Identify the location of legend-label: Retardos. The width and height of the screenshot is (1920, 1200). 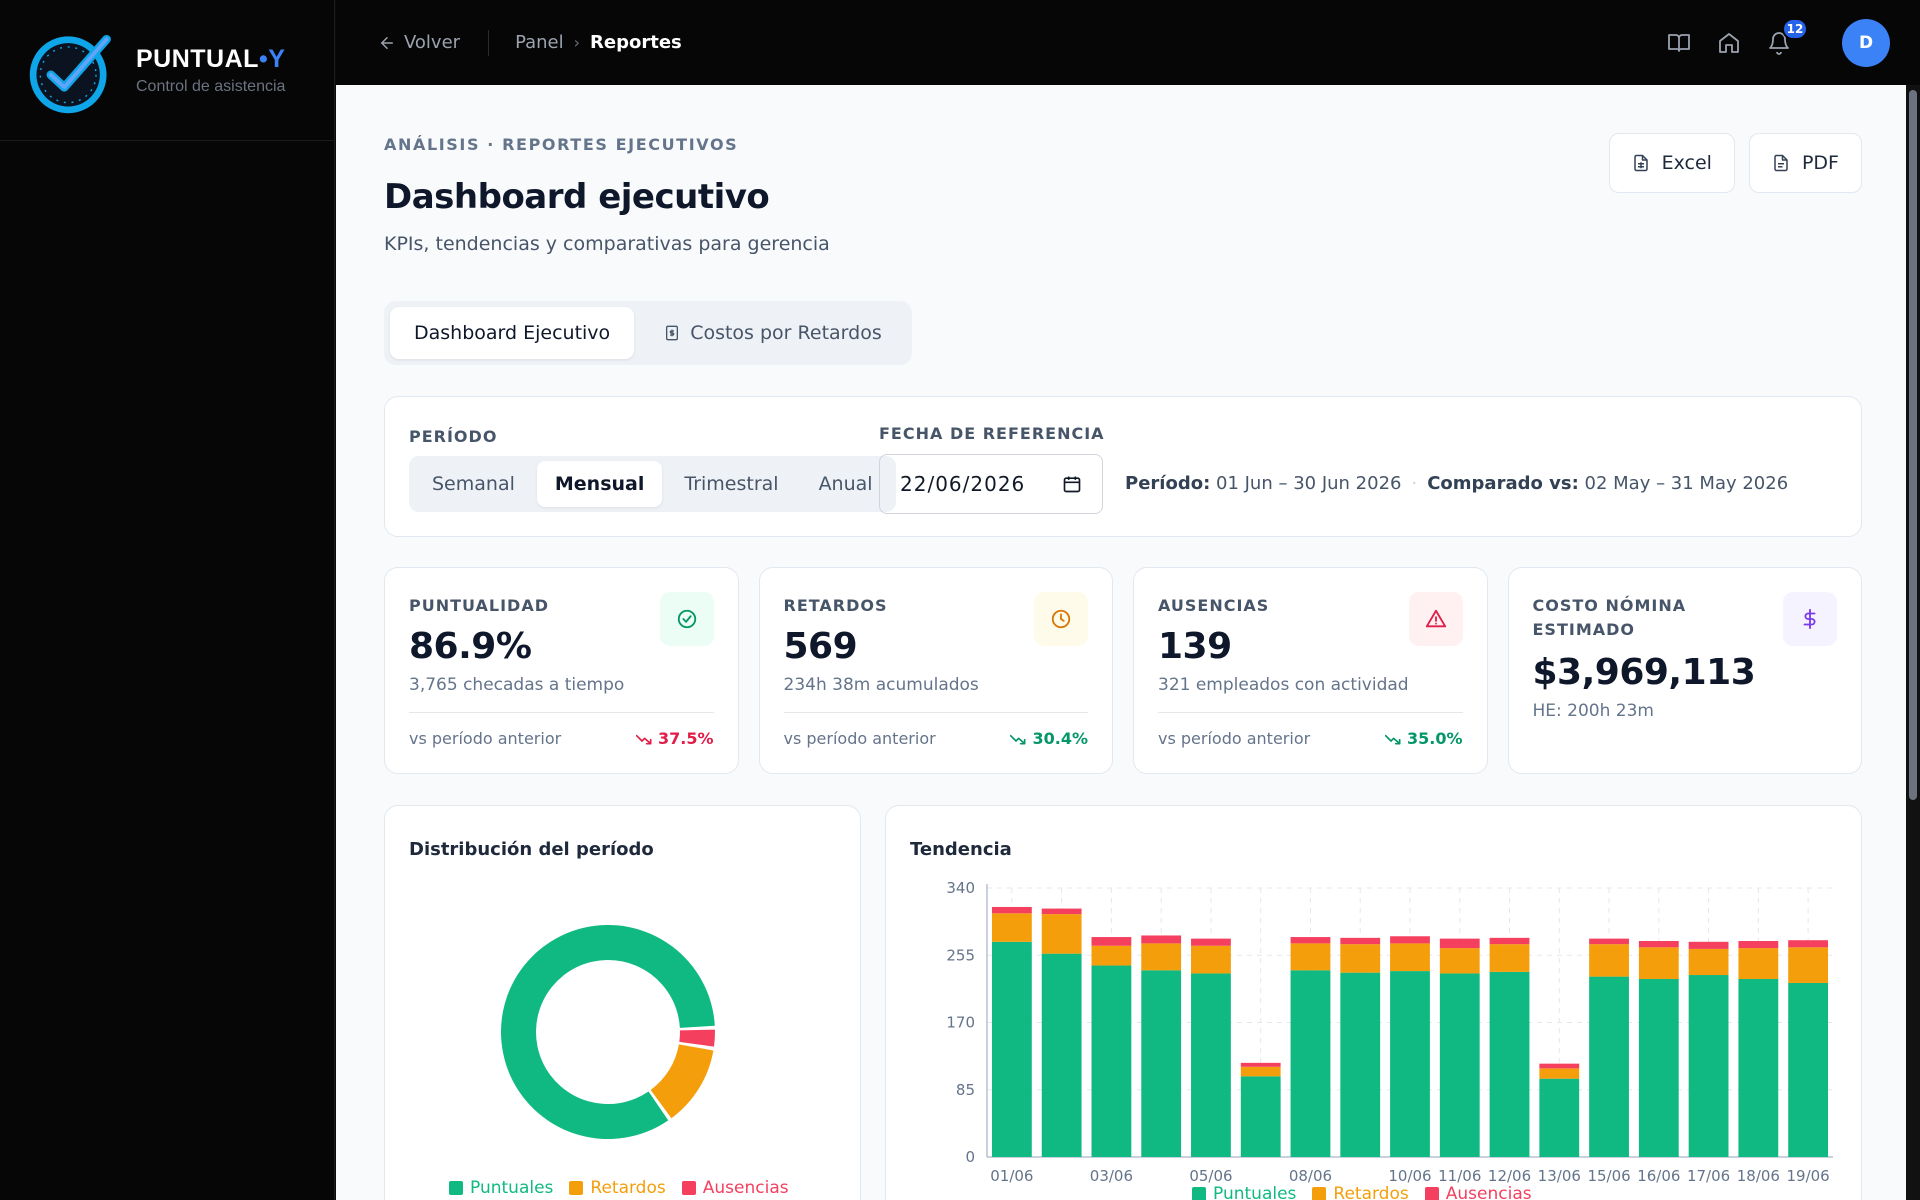
(628, 1188).